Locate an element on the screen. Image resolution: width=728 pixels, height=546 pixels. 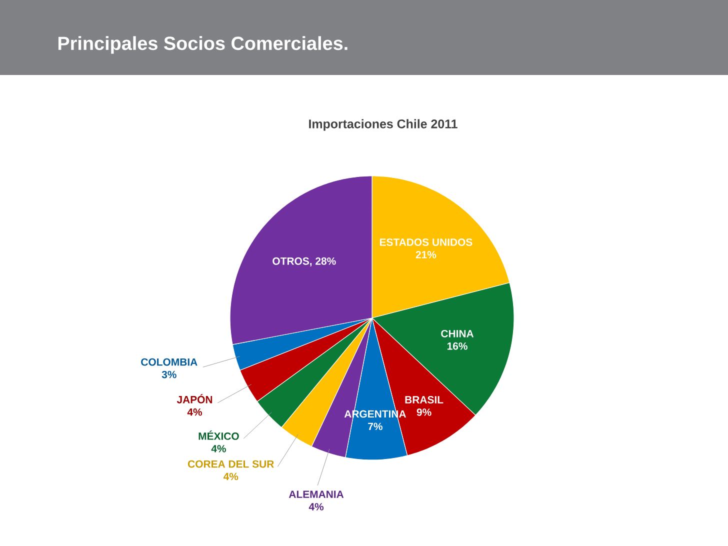
slice-label: ESTADOS UNIDOS is located at coordinates (426, 242).